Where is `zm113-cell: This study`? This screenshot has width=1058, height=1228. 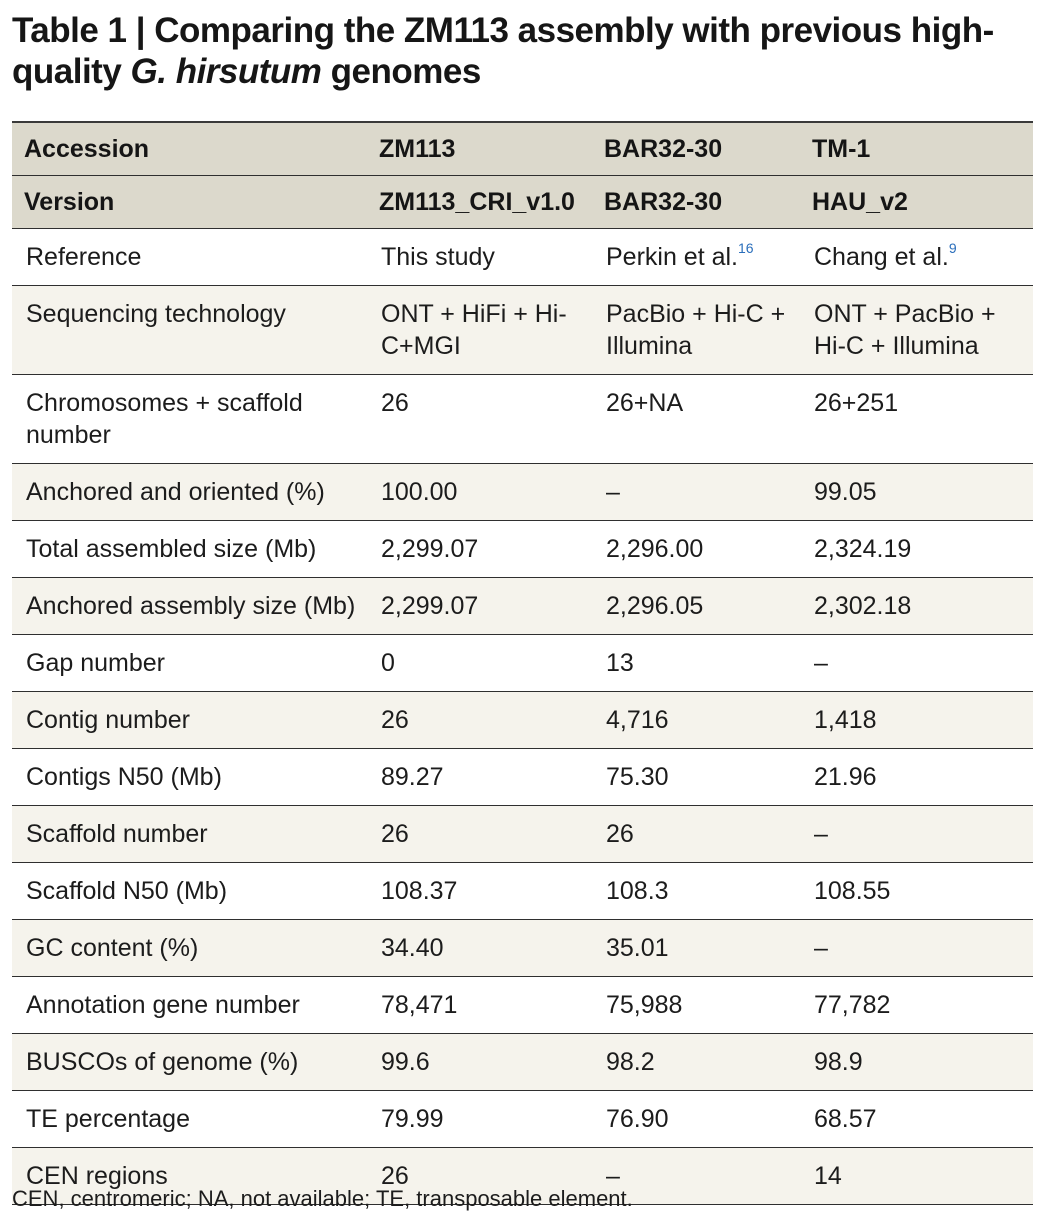
zm113-cell: This study is located at coordinates (479, 257).